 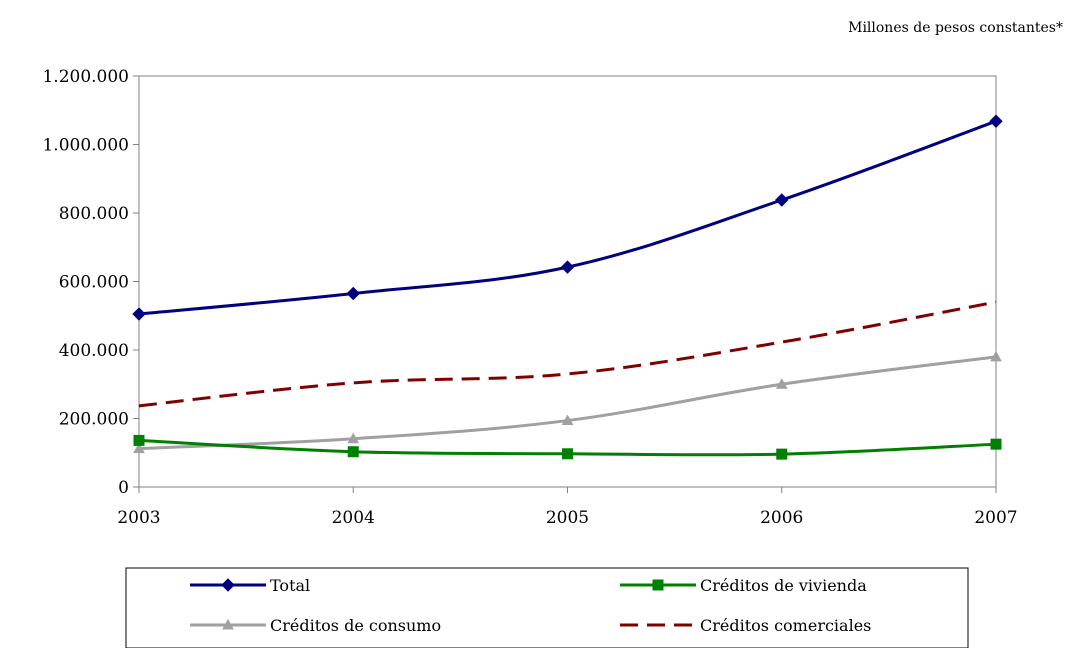 What do you see at coordinates (995, 518) in the screenshot?
I see `x-tick-label: 2007` at bounding box center [995, 518].